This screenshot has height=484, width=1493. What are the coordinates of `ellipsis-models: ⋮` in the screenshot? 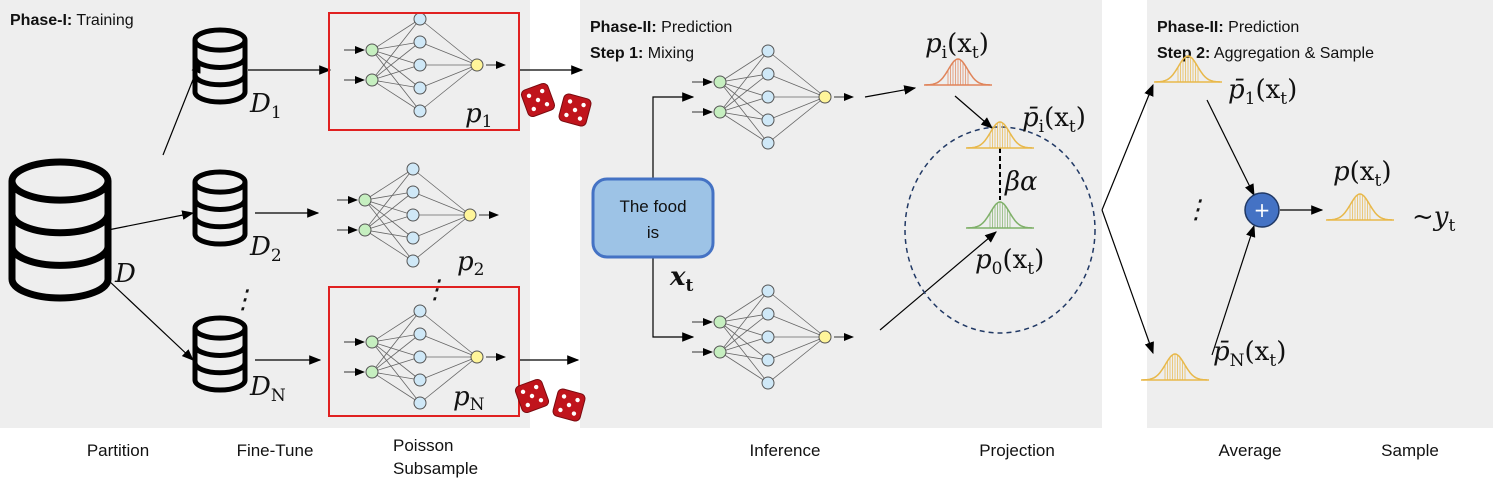 It's located at (435, 290).